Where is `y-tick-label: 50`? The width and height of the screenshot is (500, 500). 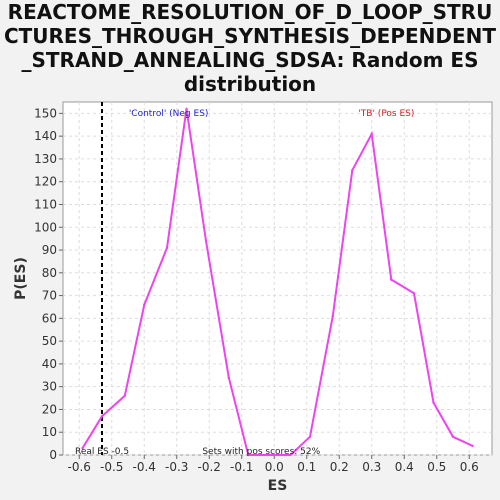
y-tick-label: 50 is located at coordinates (49, 341).